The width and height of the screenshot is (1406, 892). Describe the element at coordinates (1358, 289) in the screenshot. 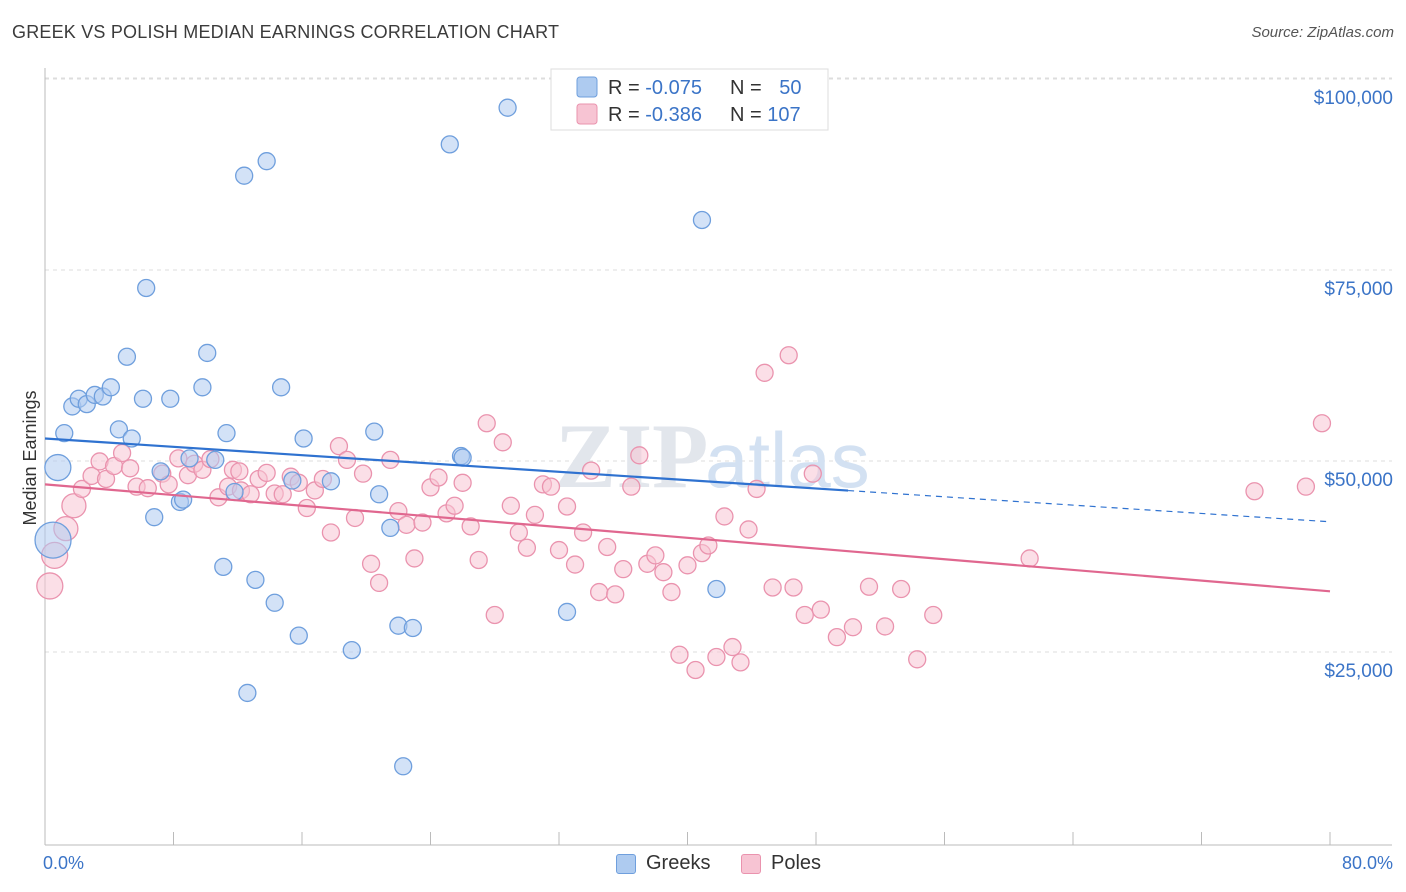

I see `y-tick-label-2: $75,000` at that location.